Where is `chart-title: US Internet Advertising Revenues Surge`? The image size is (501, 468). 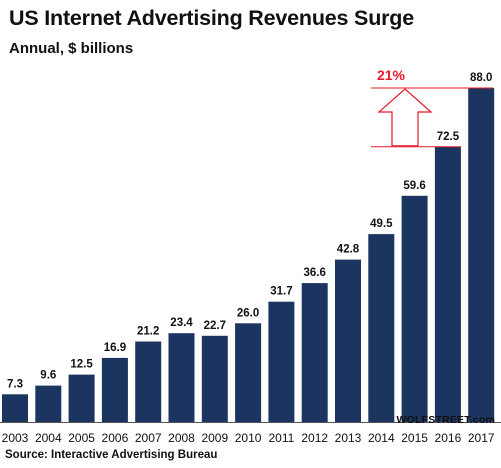 chart-title: US Internet Advertising Revenues Surge is located at coordinates (211, 18).